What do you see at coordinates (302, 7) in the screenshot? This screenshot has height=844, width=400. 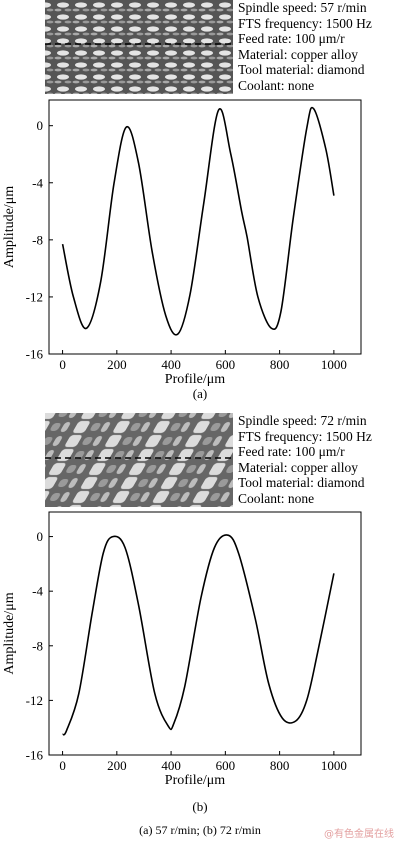 I see `param-spindle-speed: Spindle speed: 57 r/min` at bounding box center [302, 7].